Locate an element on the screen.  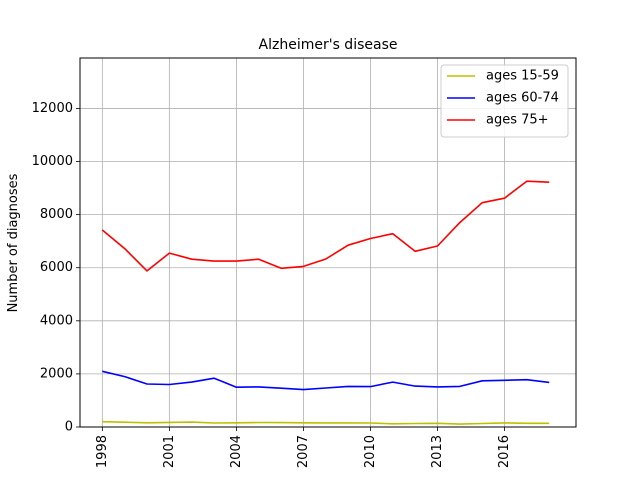
legend-label: ages 60-74 is located at coordinates (522, 98).